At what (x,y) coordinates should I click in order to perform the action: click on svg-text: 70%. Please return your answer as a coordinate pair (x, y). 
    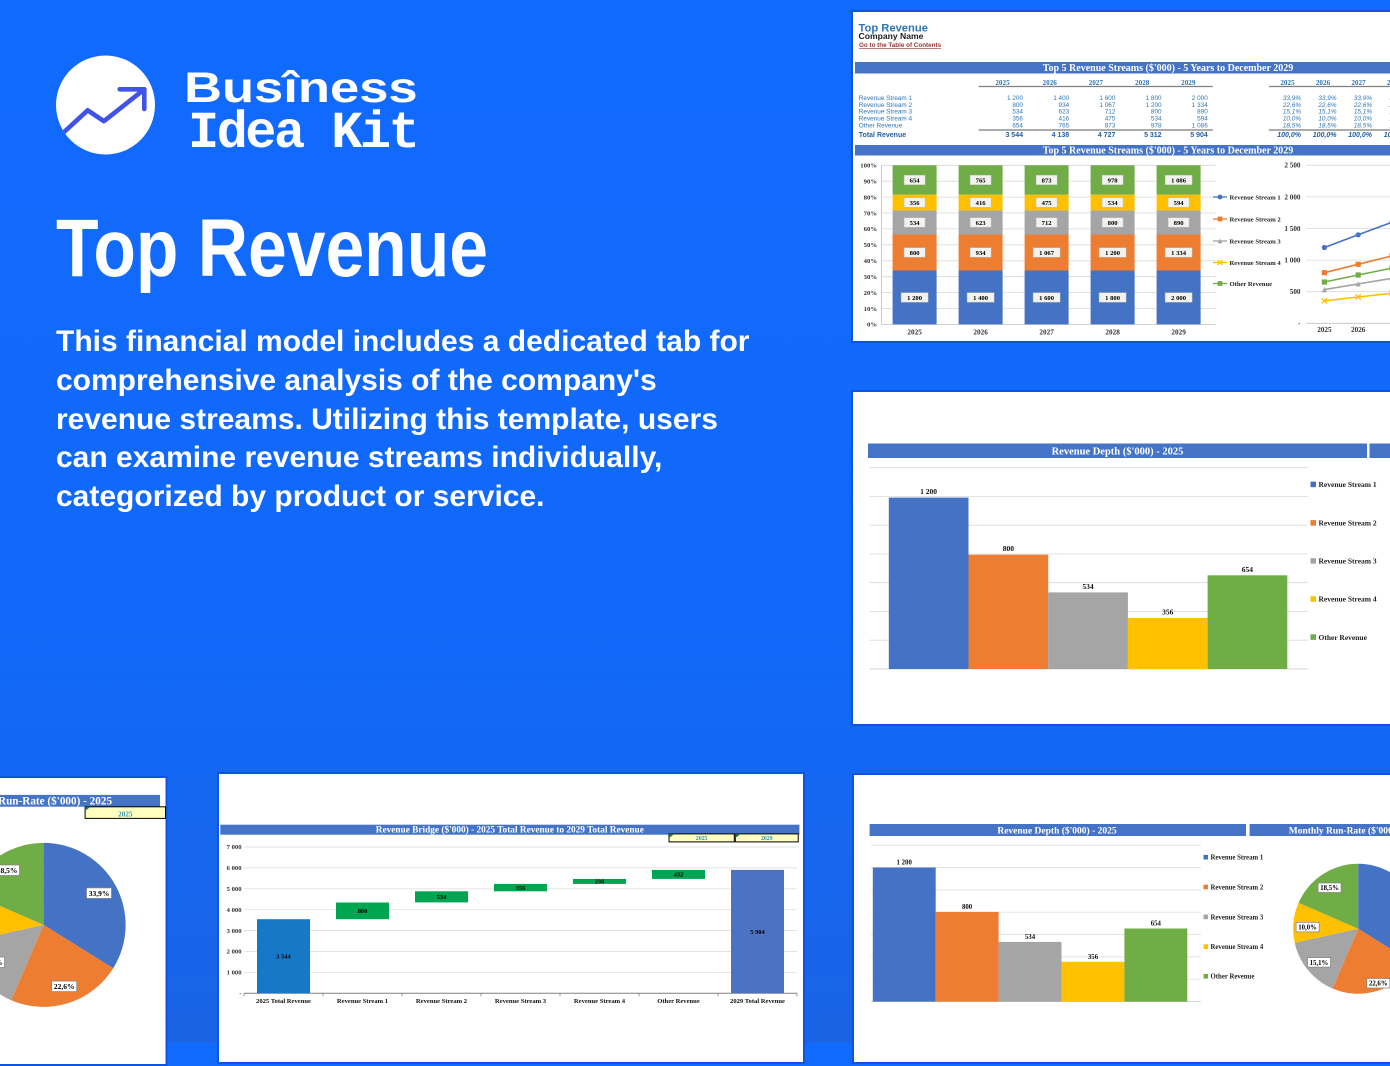
    Looking at the image, I should click on (871, 213).